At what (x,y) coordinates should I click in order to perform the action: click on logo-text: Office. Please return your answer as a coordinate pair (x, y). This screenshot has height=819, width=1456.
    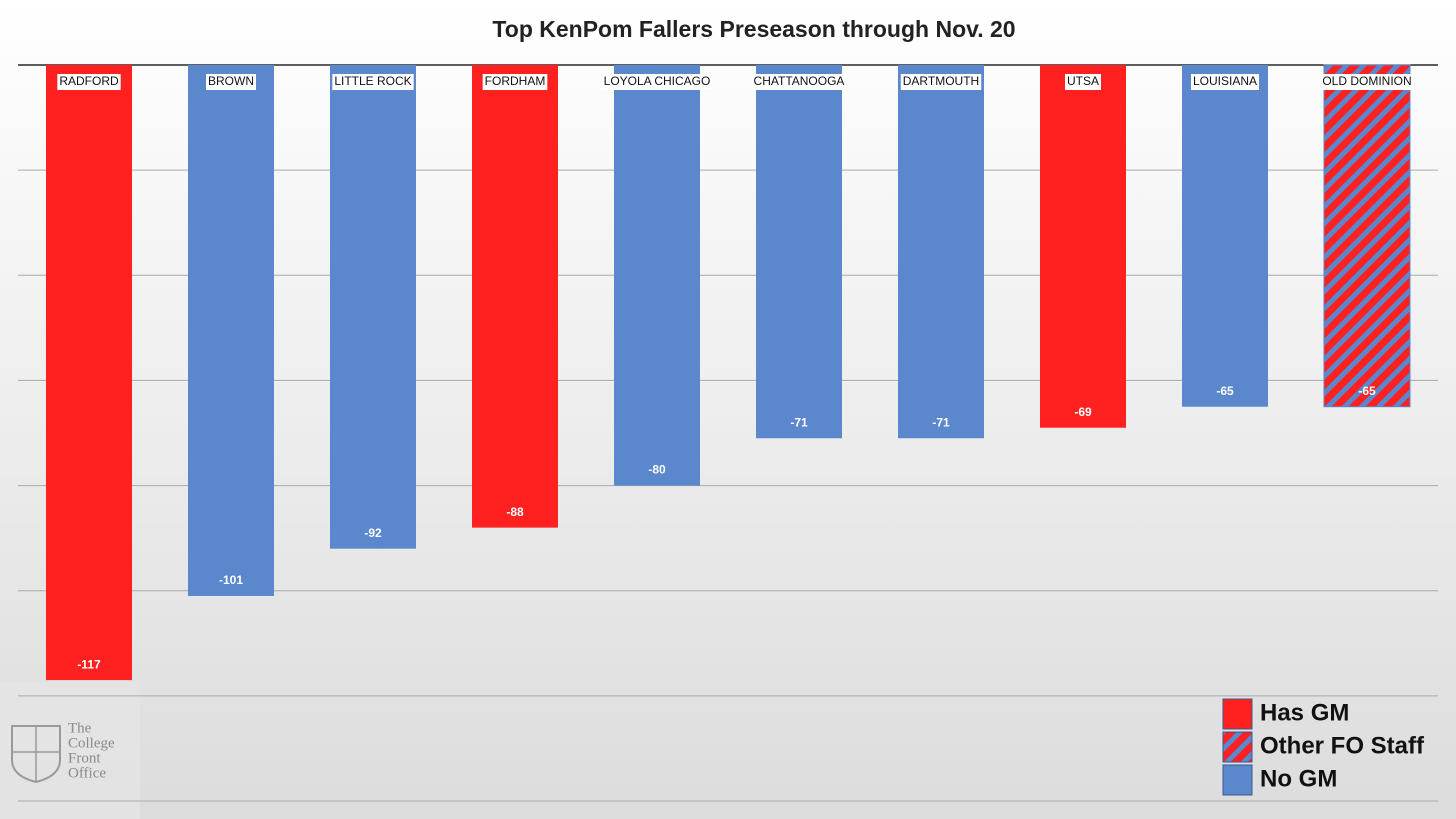
    Looking at the image, I should click on (87, 773).